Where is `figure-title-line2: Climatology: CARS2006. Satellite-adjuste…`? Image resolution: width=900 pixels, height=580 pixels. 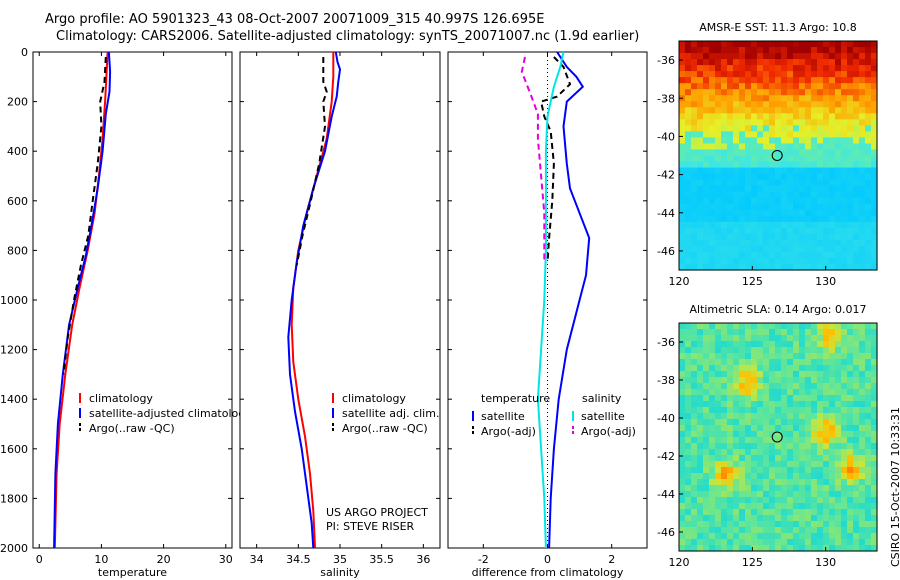 figure-title-line2: Climatology: CARS2006. Satellite-adjuste… is located at coordinates (348, 36).